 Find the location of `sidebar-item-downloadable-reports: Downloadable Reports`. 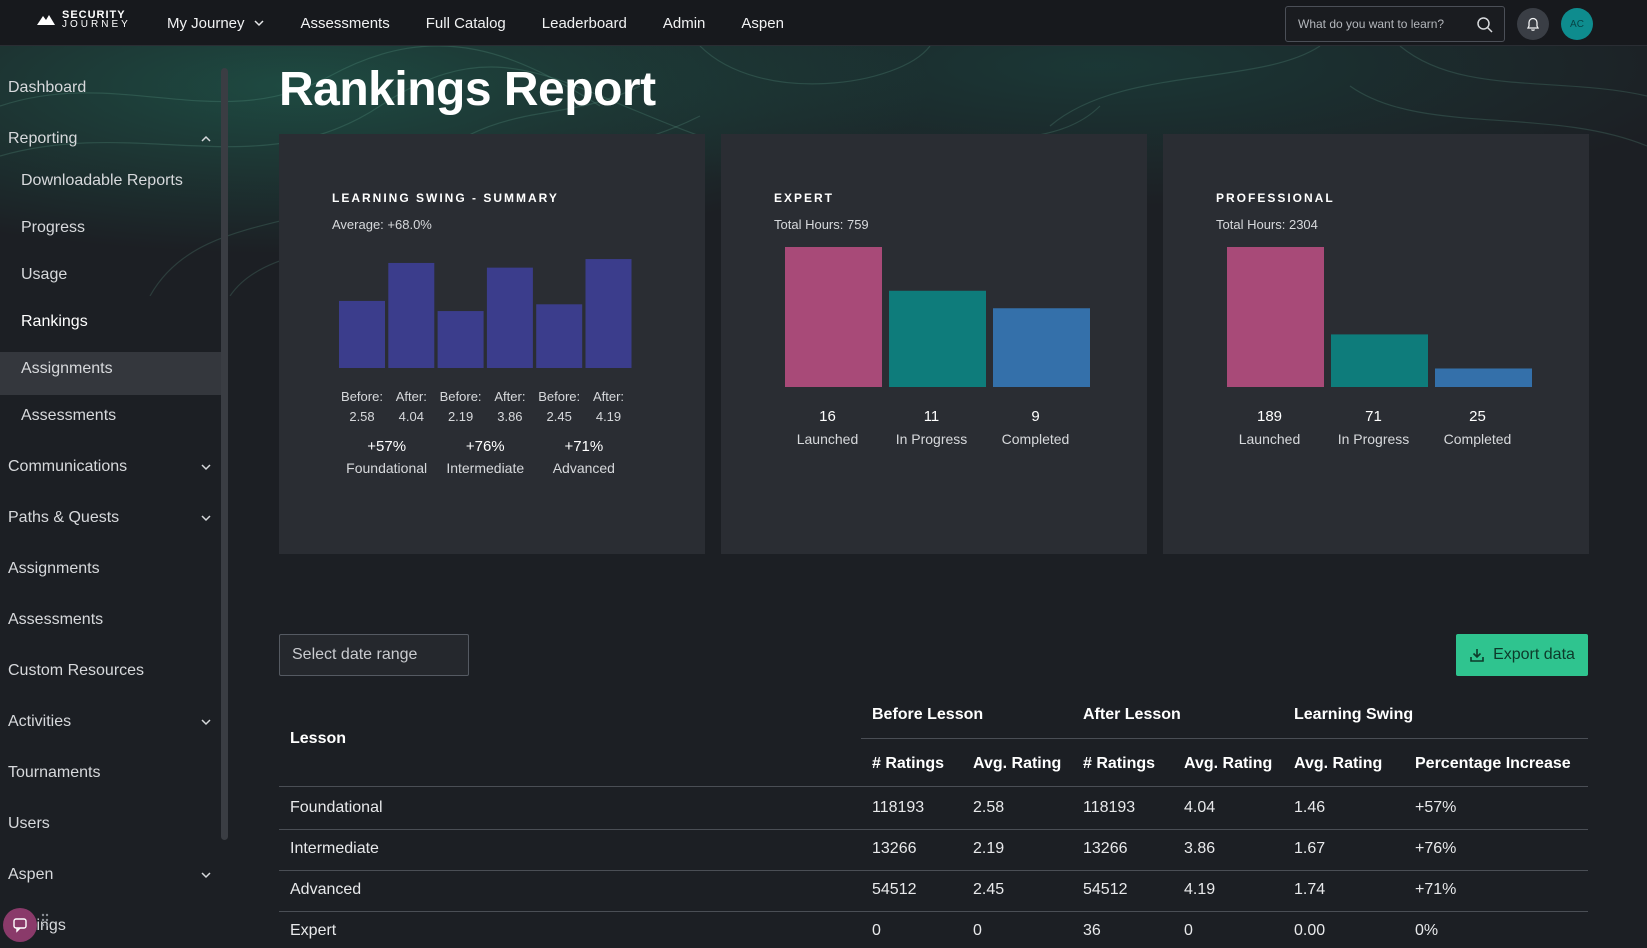

sidebar-item-downloadable-reports: Downloadable Reports is located at coordinates (116, 181).